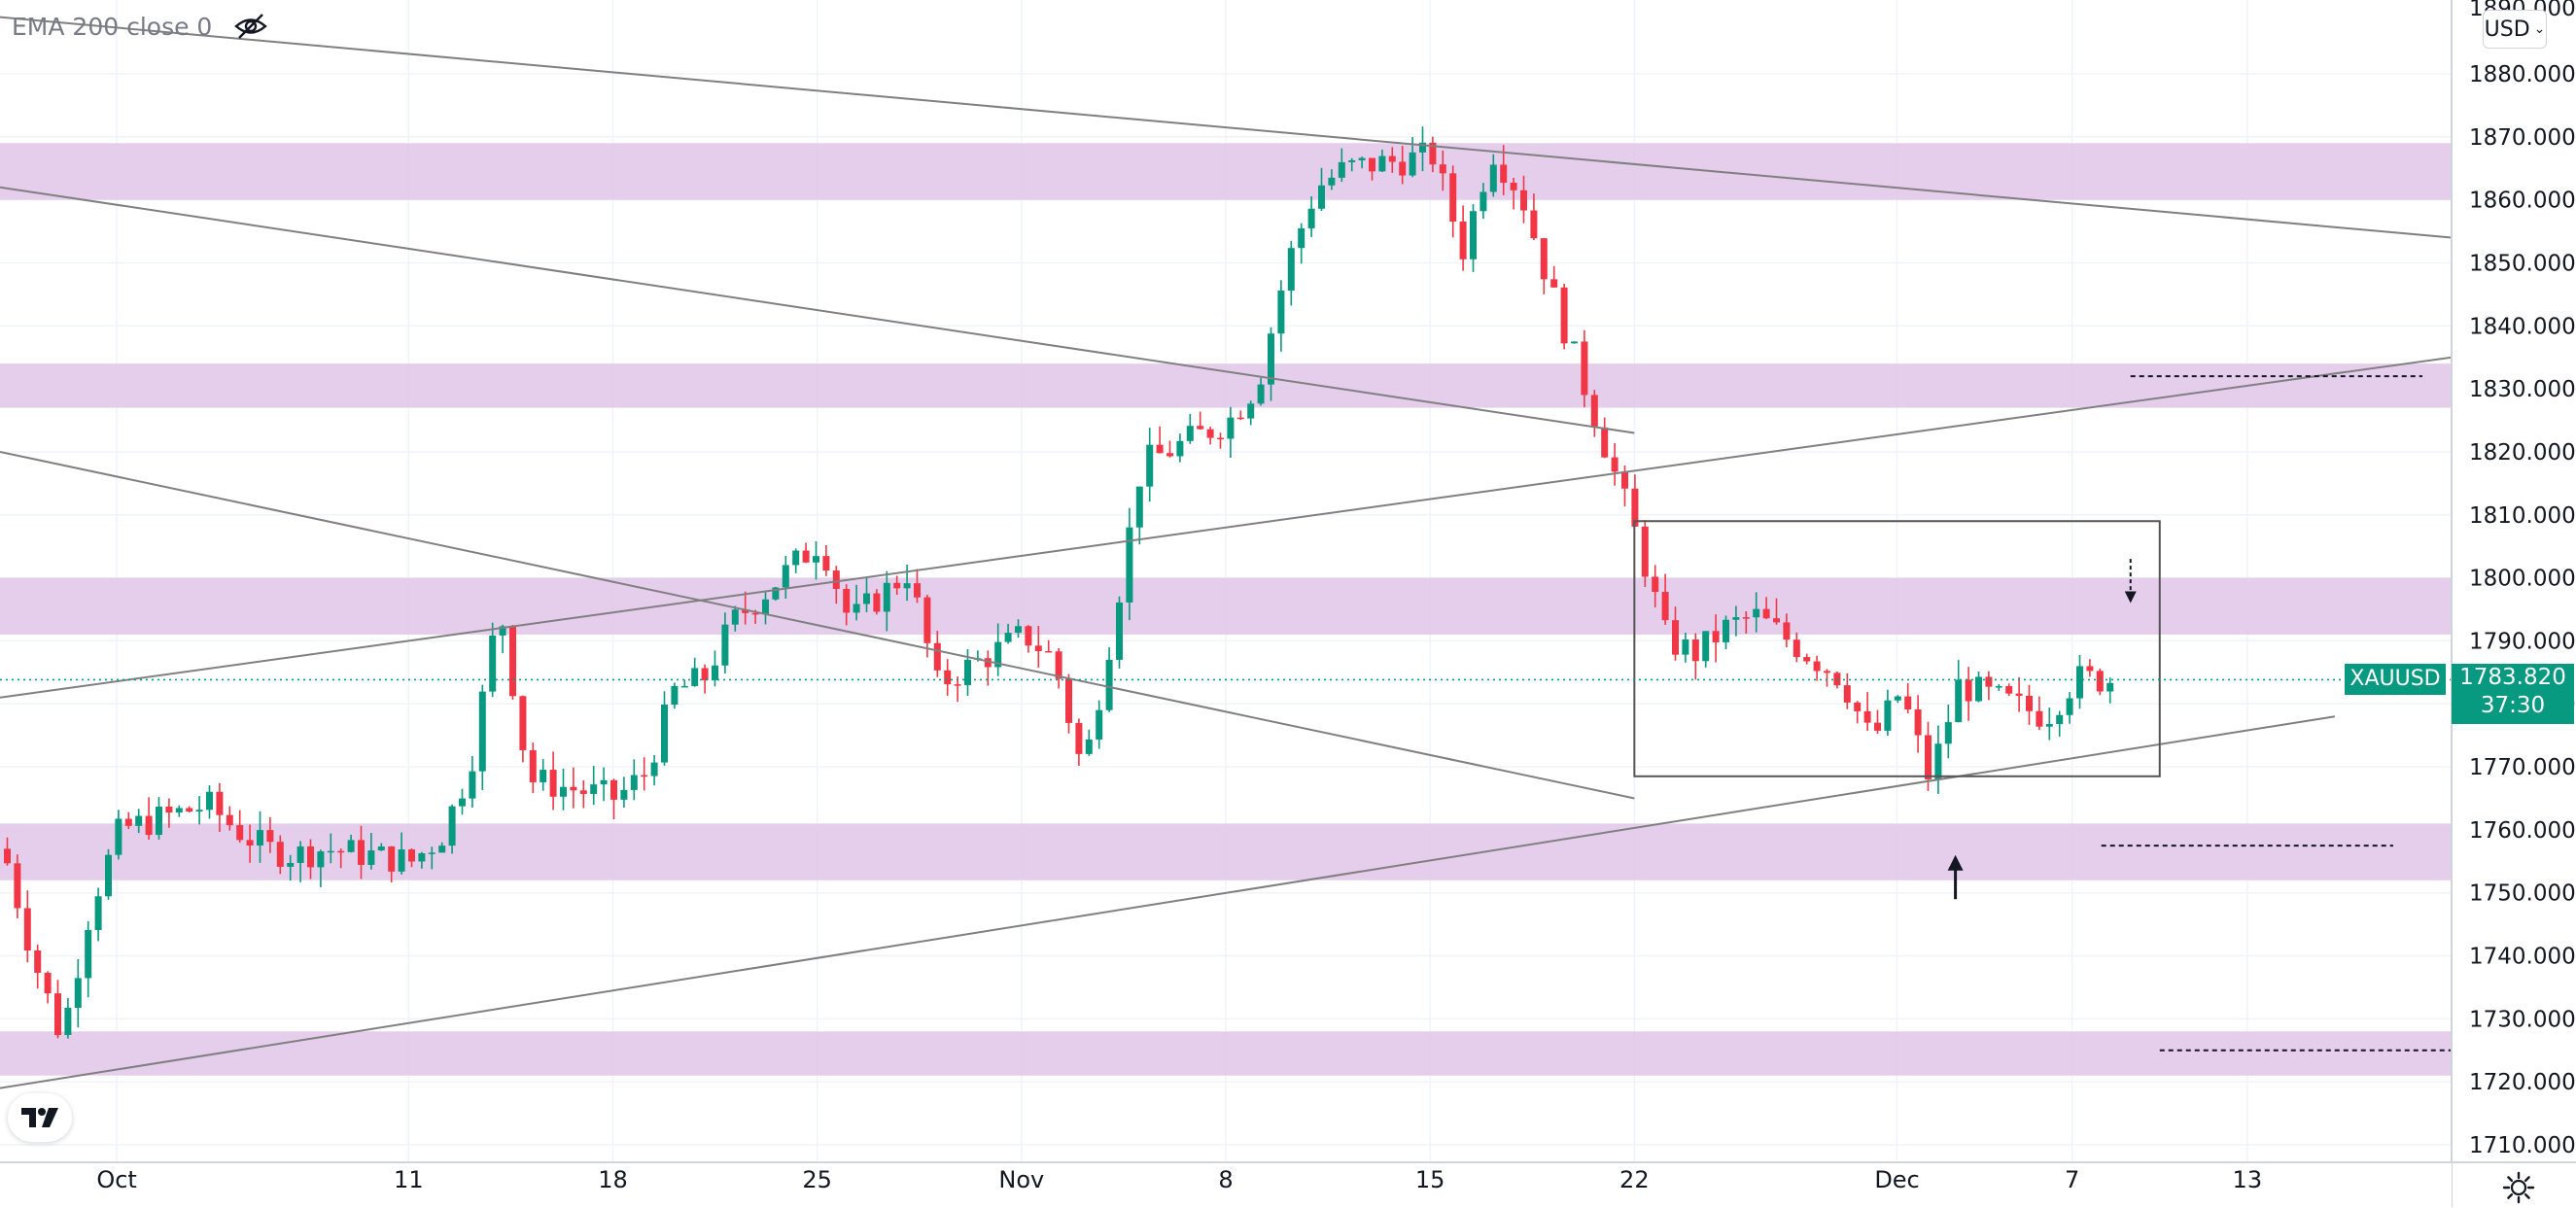 The width and height of the screenshot is (2576, 1208). What do you see at coordinates (2130, 598) in the screenshot?
I see `arrow-down-head` at bounding box center [2130, 598].